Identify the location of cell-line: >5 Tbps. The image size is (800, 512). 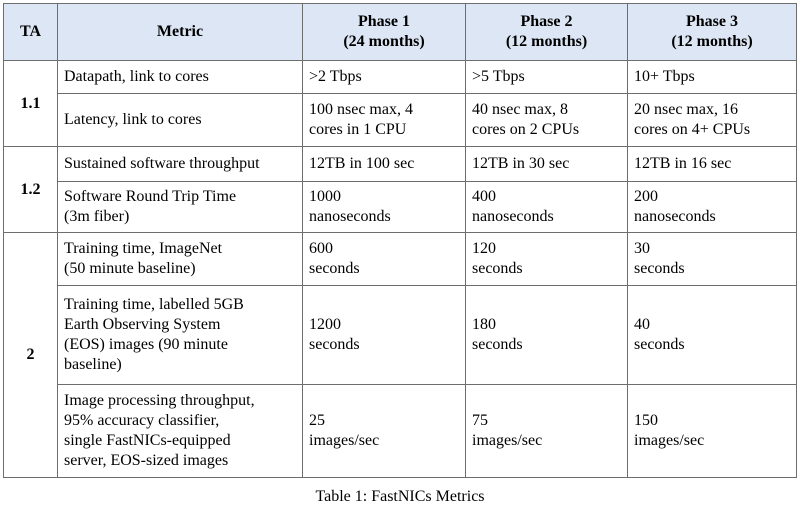
(498, 76).